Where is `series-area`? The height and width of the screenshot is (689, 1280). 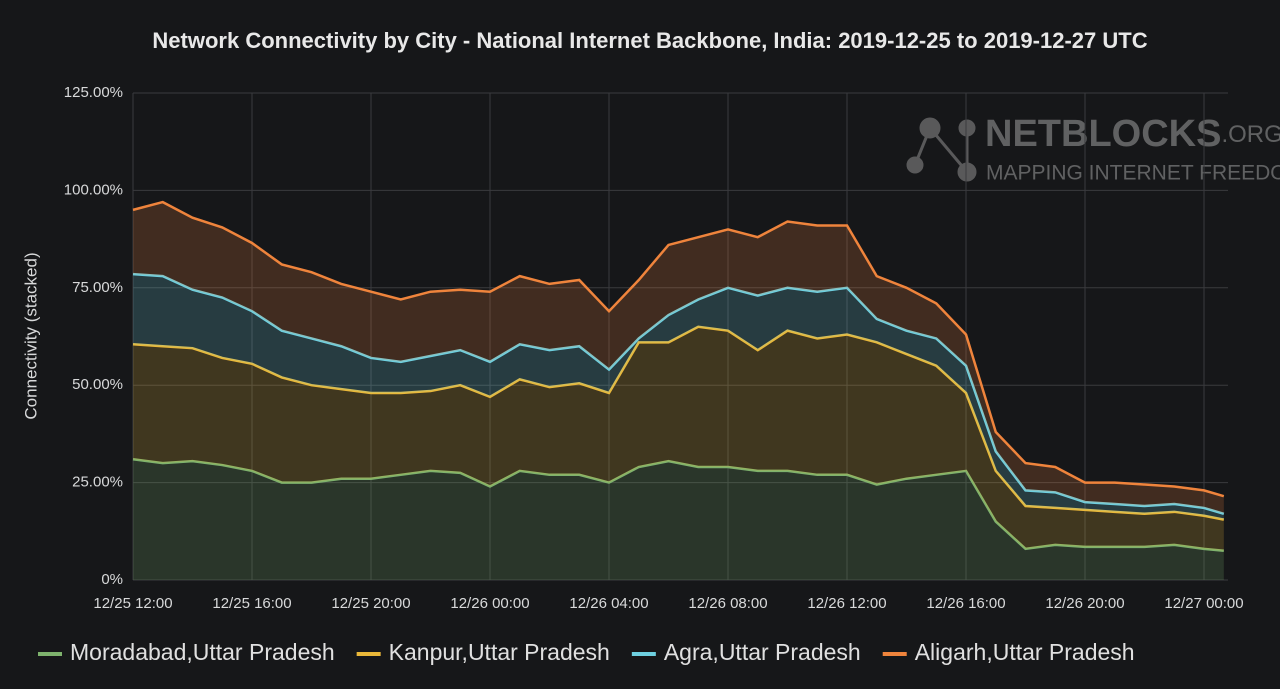 series-area is located at coordinates (678, 519).